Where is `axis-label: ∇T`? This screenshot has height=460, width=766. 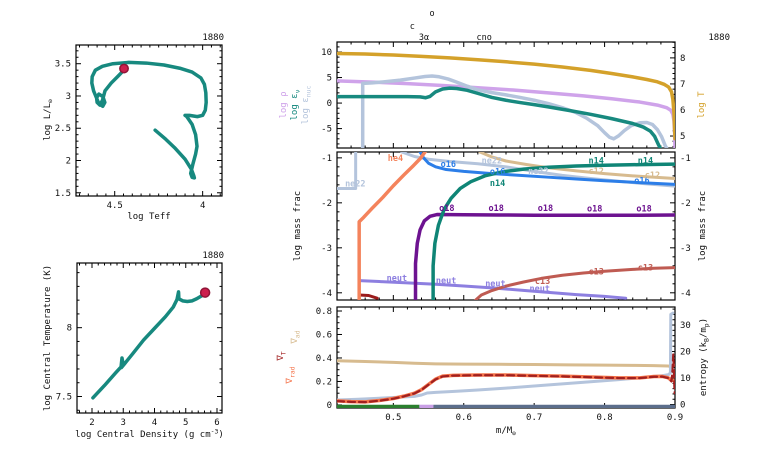
axis-label: ∇T is located at coordinates (281, 356).